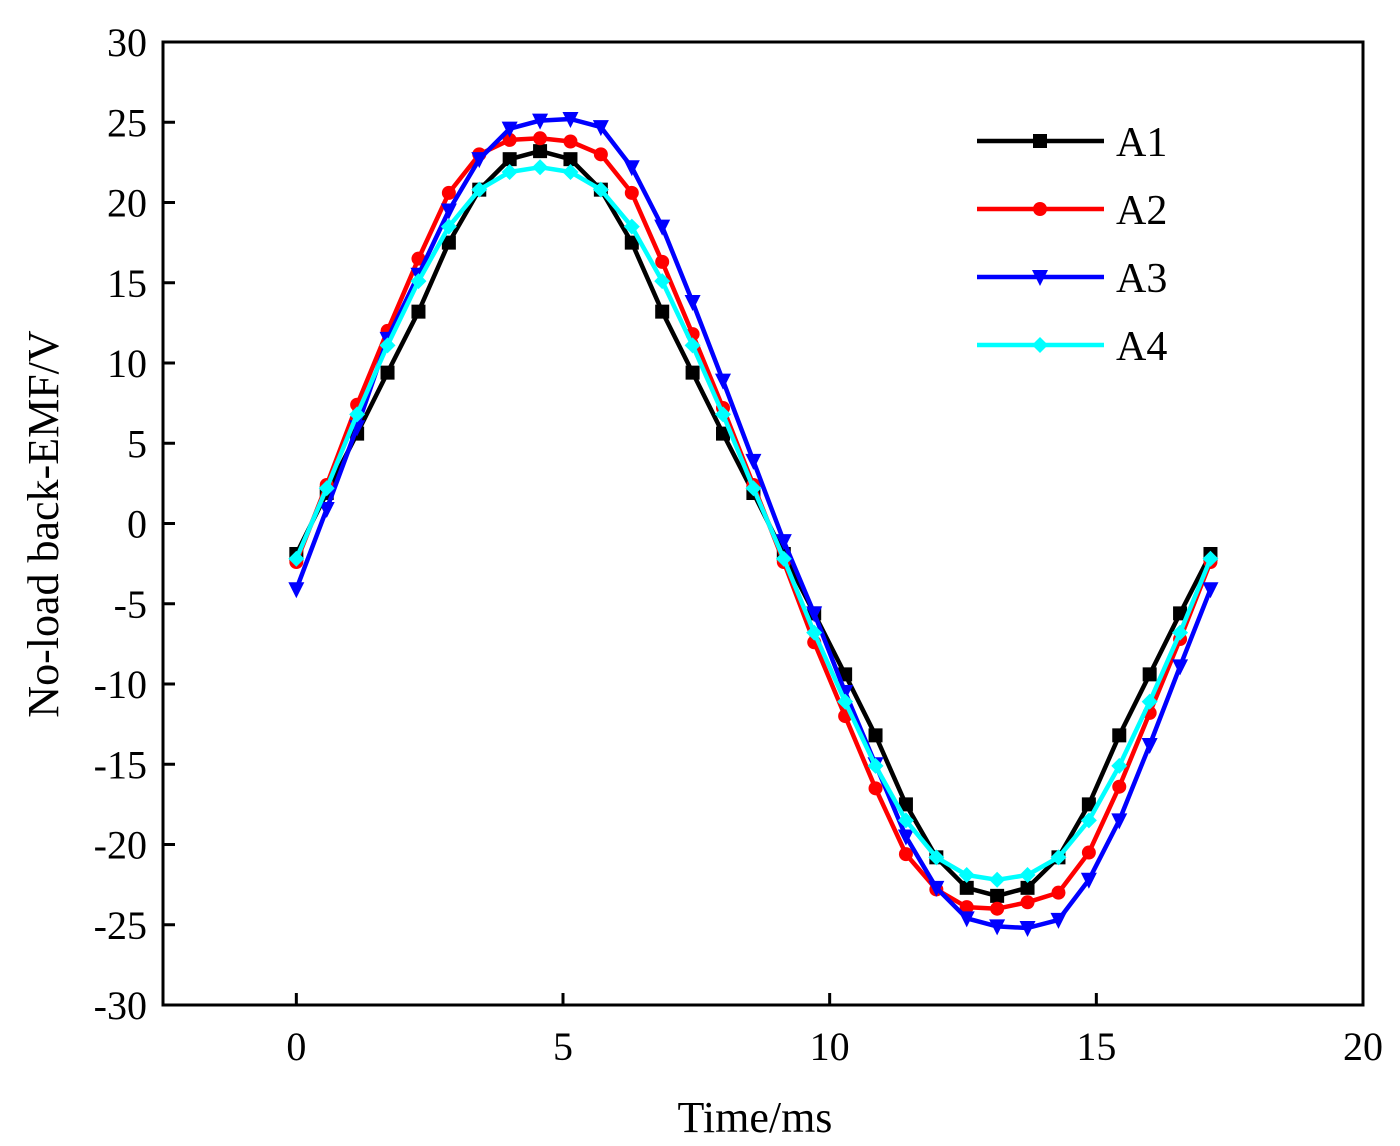 Image resolution: width=1400 pixels, height=1146 pixels. What do you see at coordinates (830, 1046) in the screenshot?
I see `x-tick-label: 10` at bounding box center [830, 1046].